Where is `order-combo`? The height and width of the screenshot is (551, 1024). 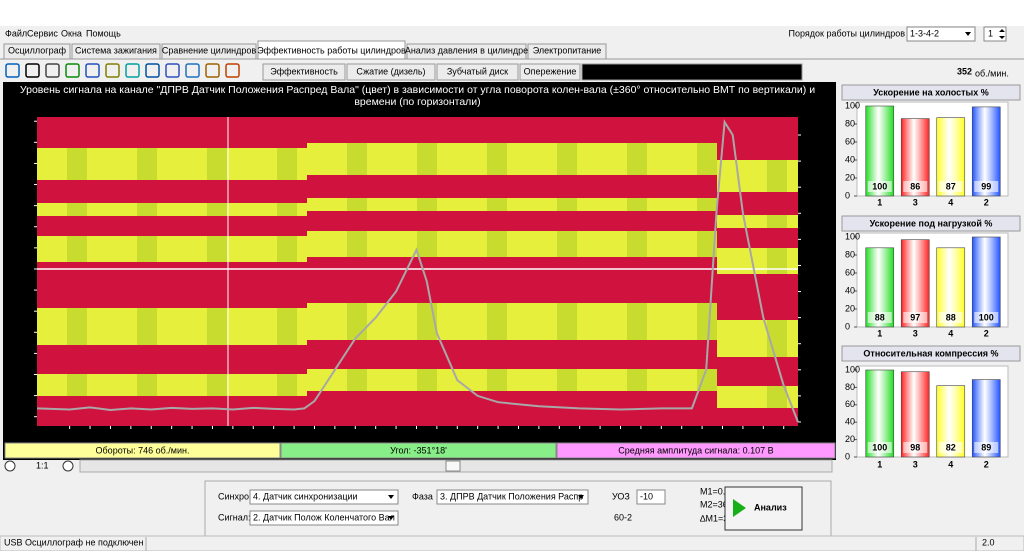 order-combo is located at coordinates (941, 34).